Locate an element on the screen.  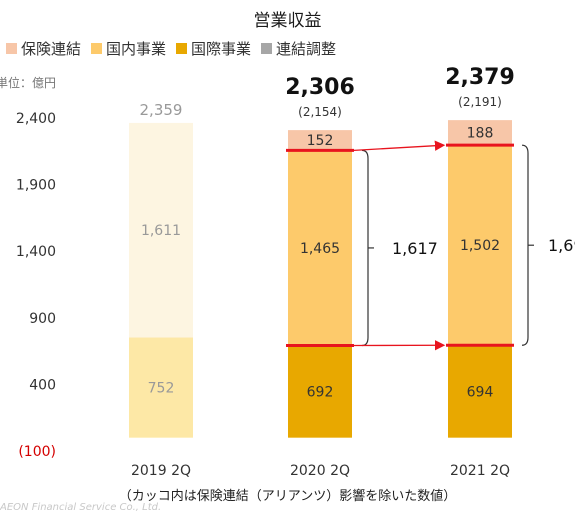
total-label: 2,359 is located at coordinates (161, 110).